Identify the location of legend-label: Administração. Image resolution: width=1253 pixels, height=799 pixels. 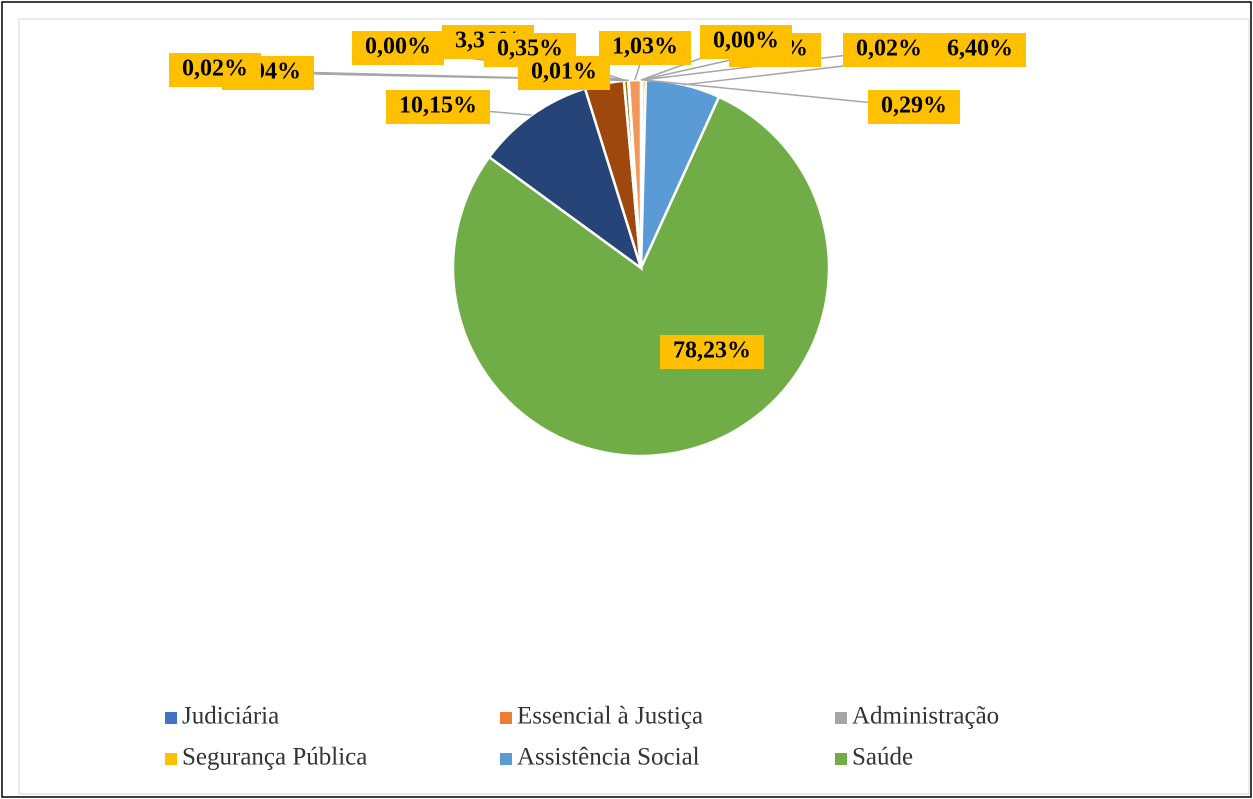
(925, 716).